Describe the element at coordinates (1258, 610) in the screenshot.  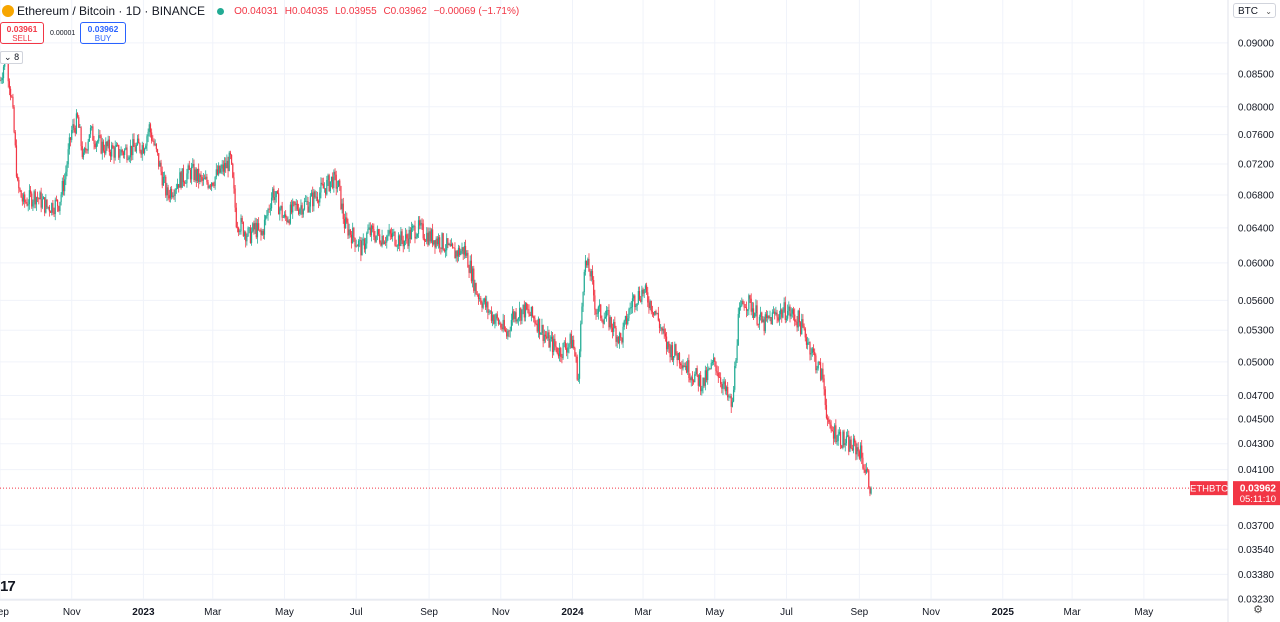
I see `settings-gear-icon: ⚙` at that location.